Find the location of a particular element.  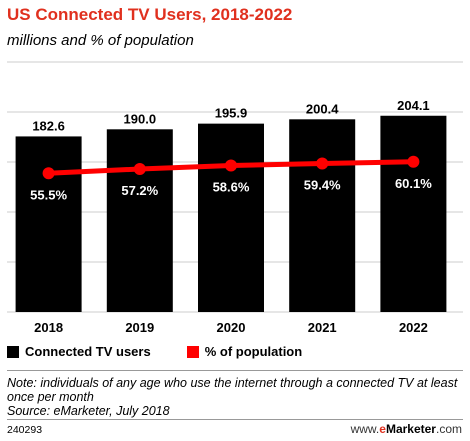

emarketer-logo: www.eMarketer.com is located at coordinates (406, 429).